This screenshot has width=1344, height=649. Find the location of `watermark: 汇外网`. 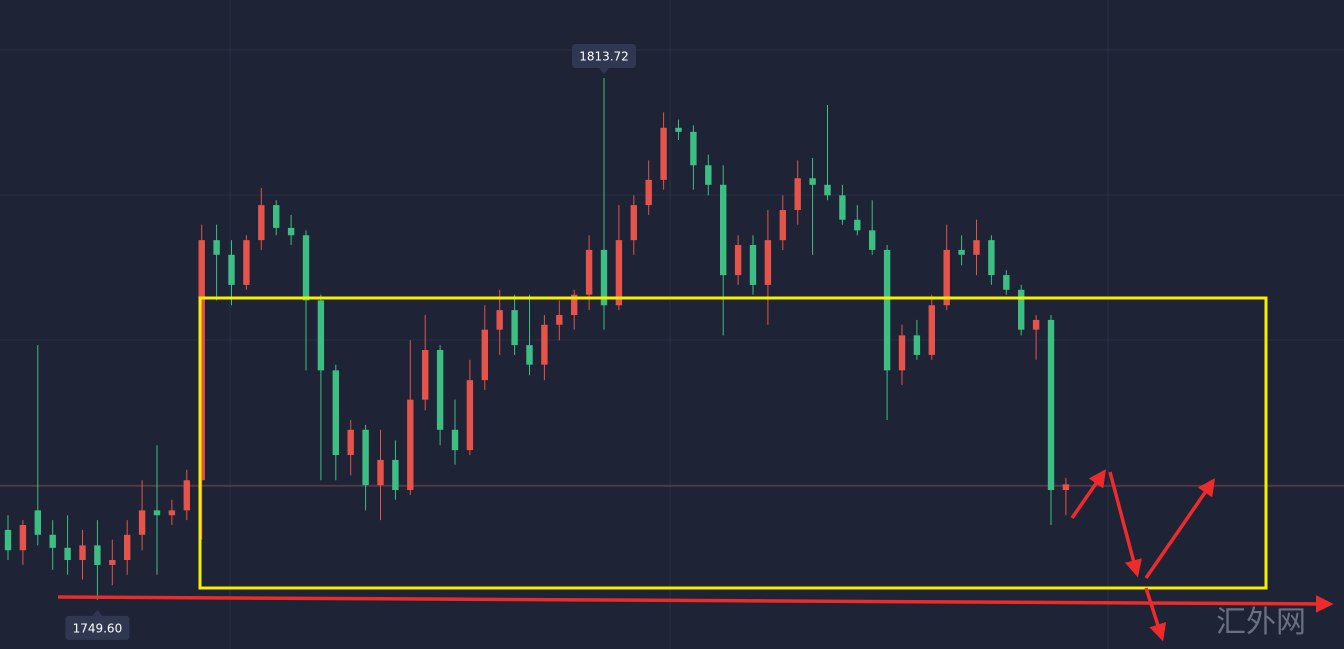

watermark: 汇外网 is located at coordinates (1261, 622).